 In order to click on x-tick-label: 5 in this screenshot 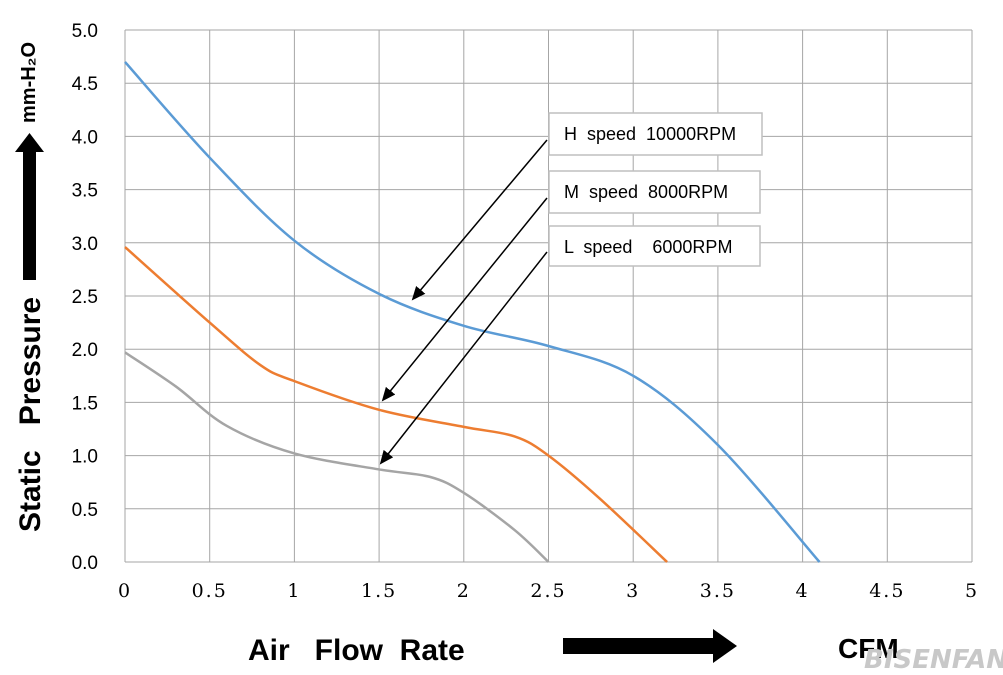, I will do `click(972, 591)`.